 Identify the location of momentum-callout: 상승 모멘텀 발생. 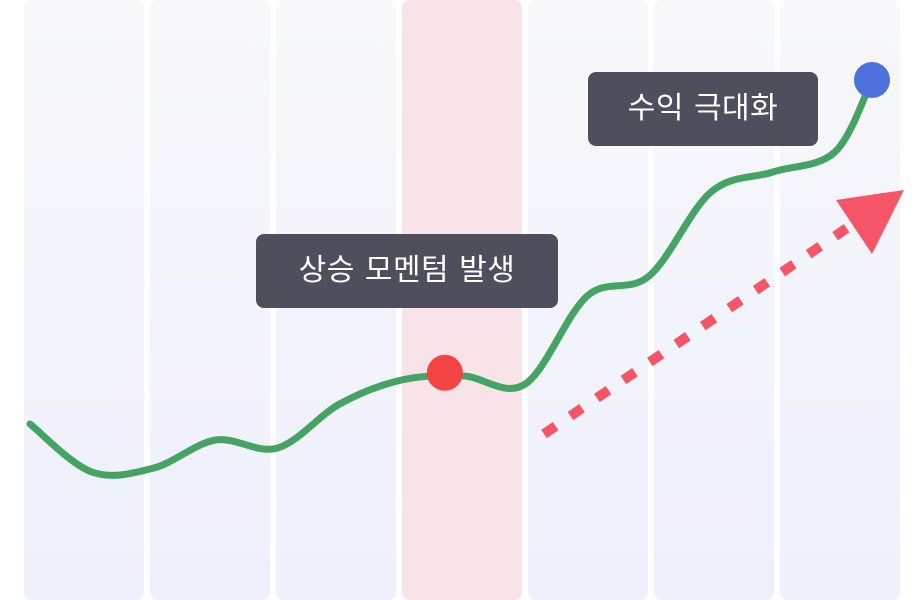
(407, 271).